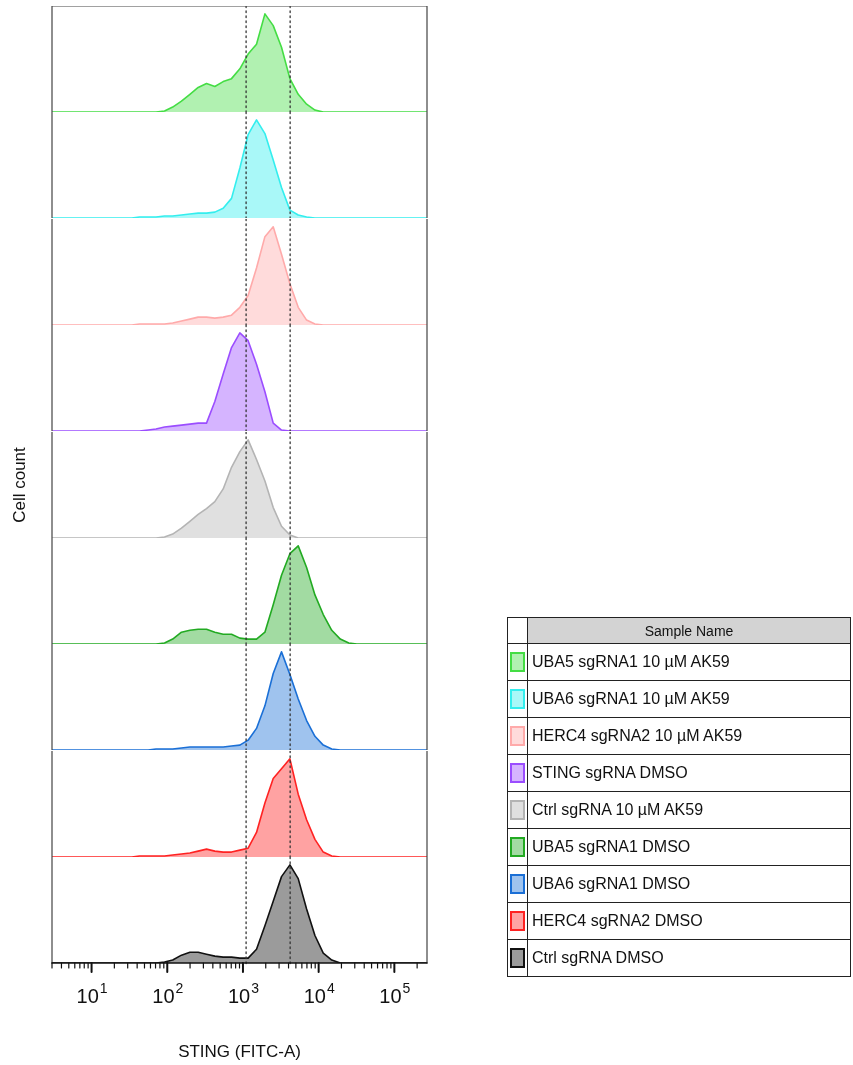 Image resolution: width=853 pixels, height=1065 pixels. Describe the element at coordinates (689, 810) in the screenshot. I see `legend-label: Ctrl sgRNA 10 µM AK59` at that location.